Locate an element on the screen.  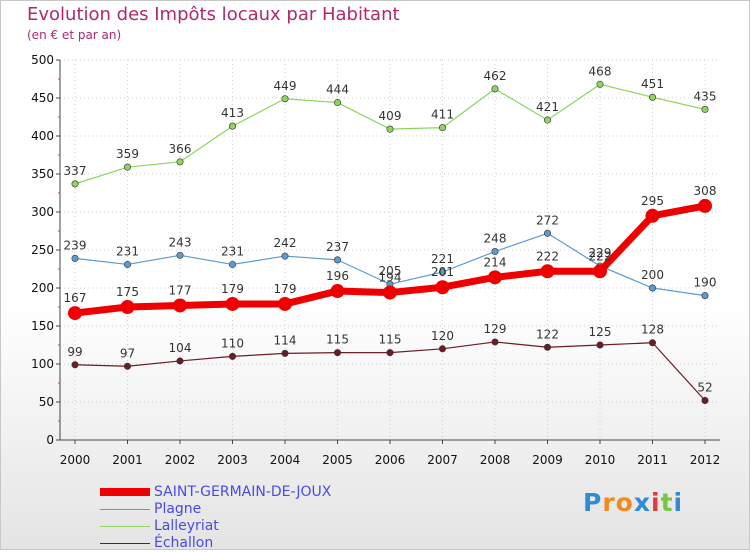
data-label: 243 is located at coordinates (180, 242).